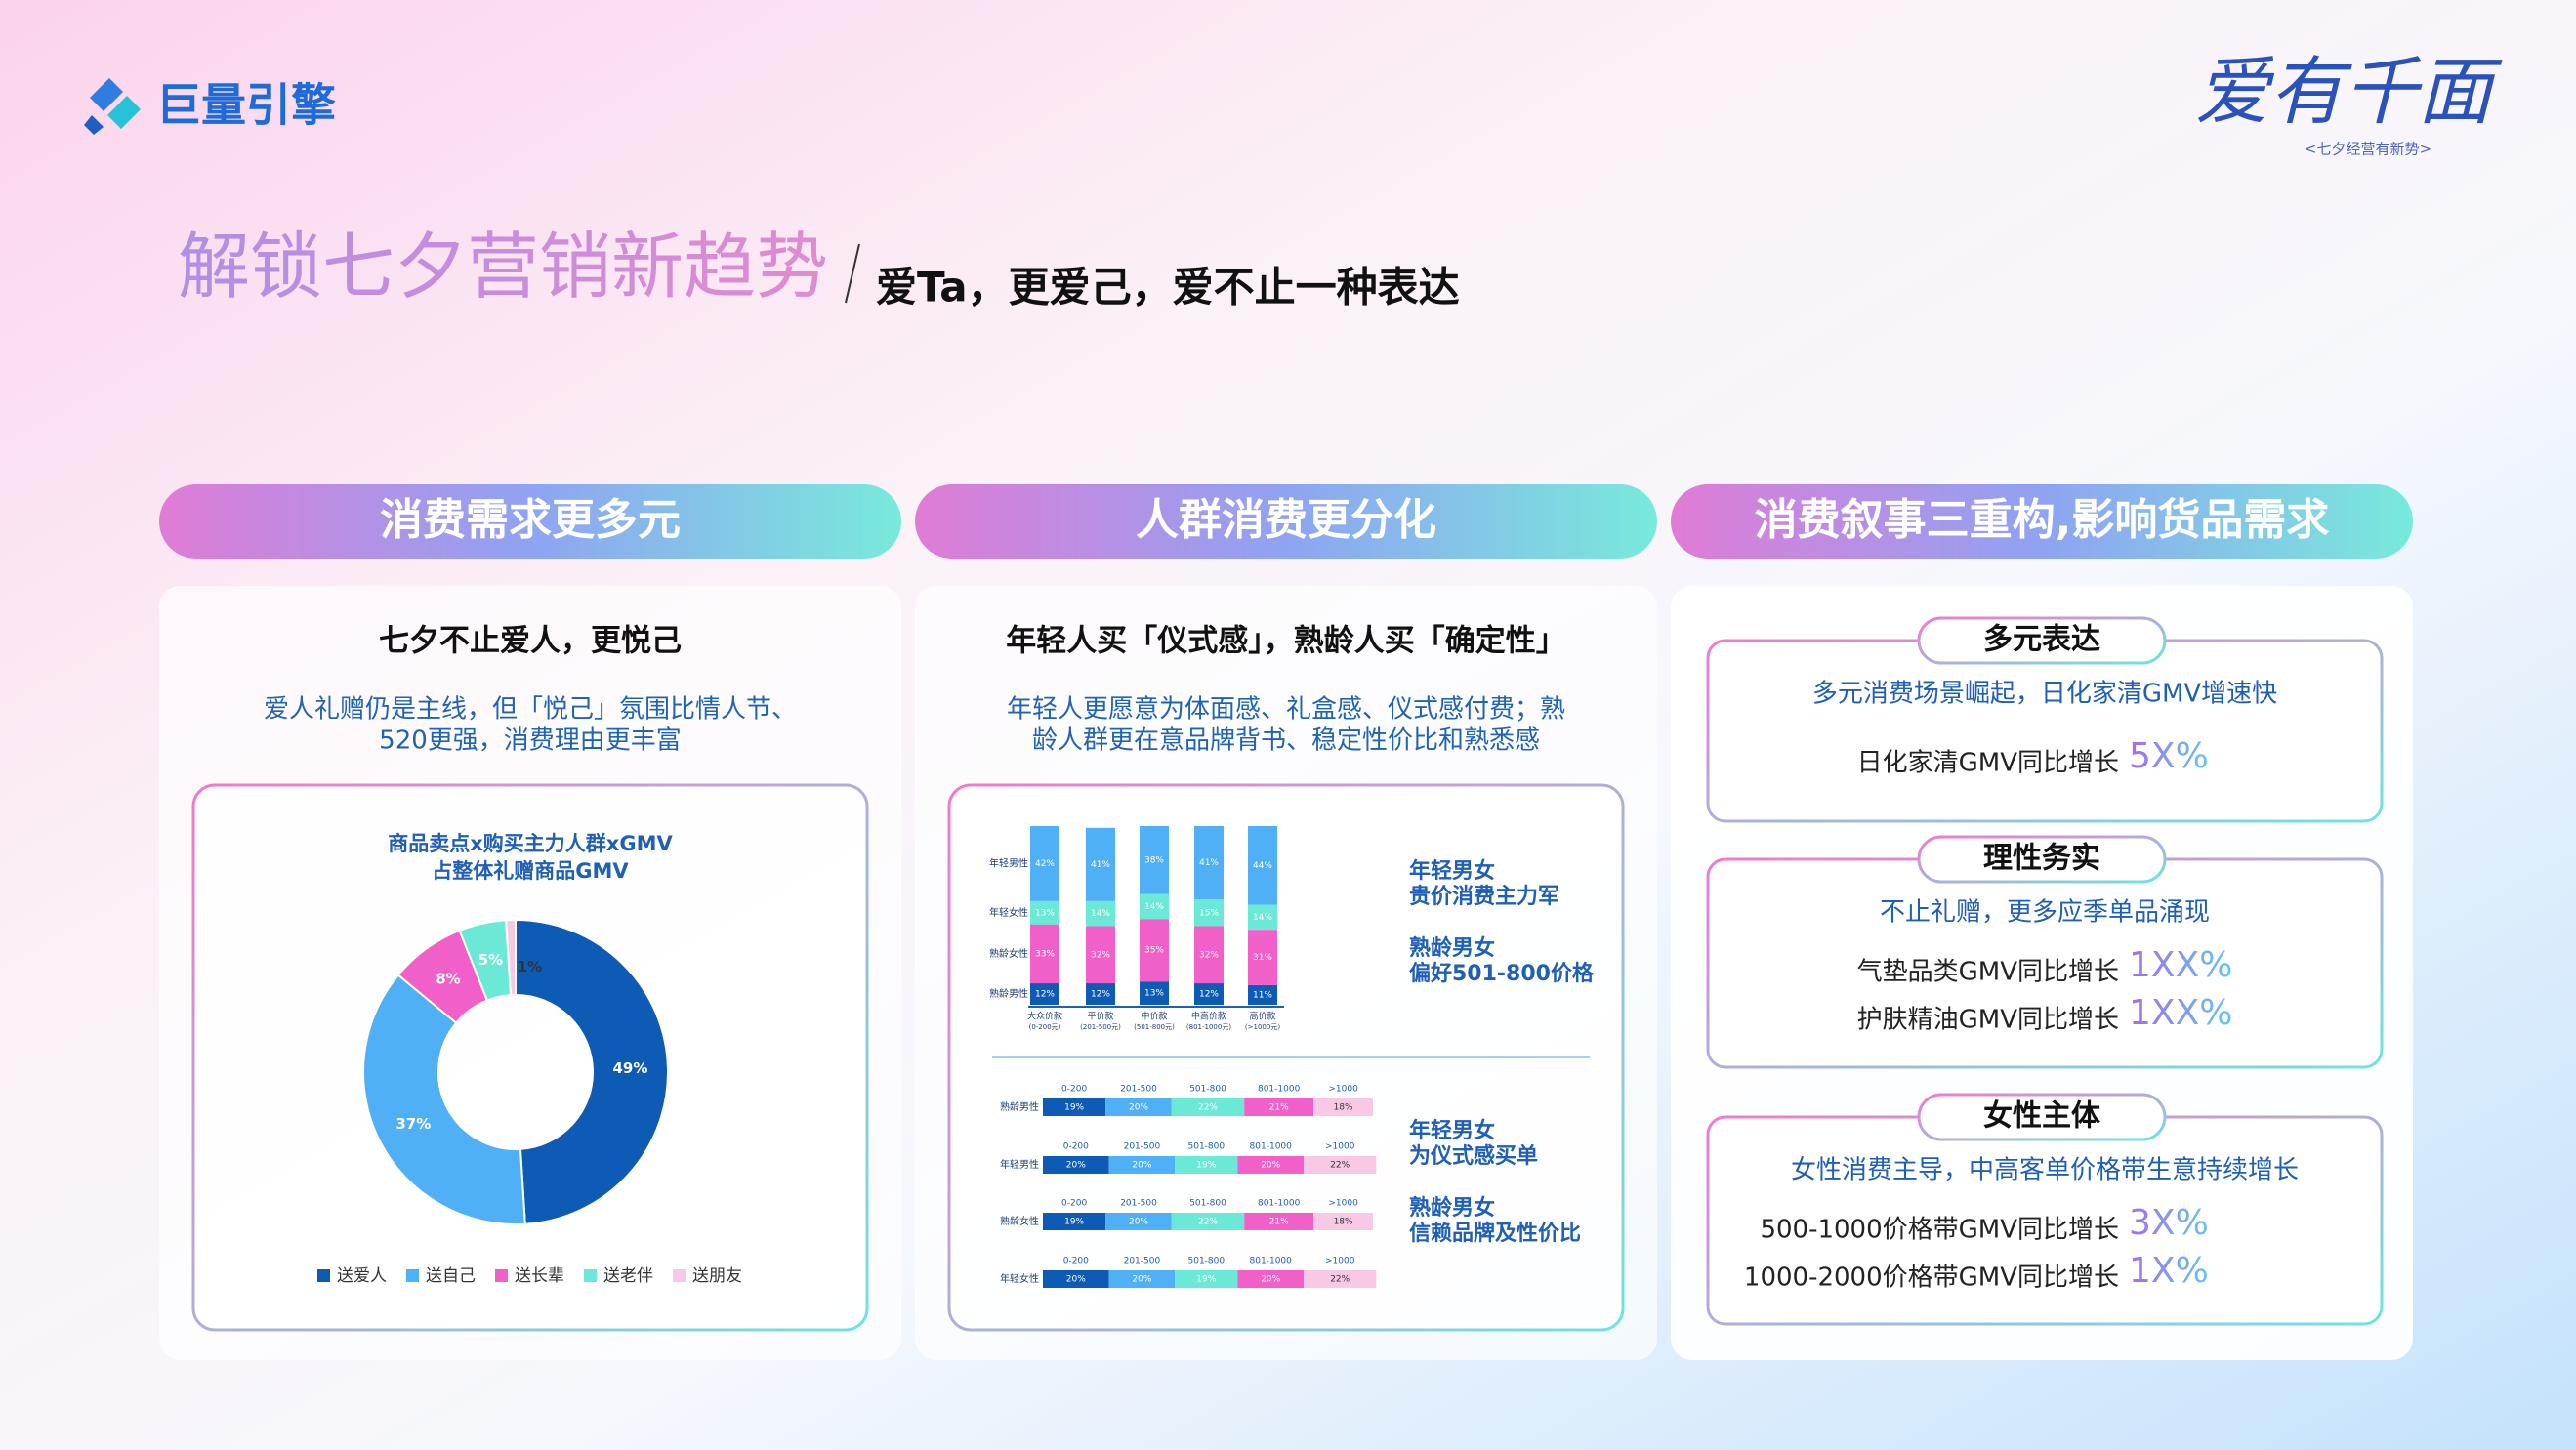 Image resolution: width=2576 pixels, height=1450 pixels. What do you see at coordinates (1154, 1016) in the screenshot?
I see `x-tick-label: 中价款` at bounding box center [1154, 1016].